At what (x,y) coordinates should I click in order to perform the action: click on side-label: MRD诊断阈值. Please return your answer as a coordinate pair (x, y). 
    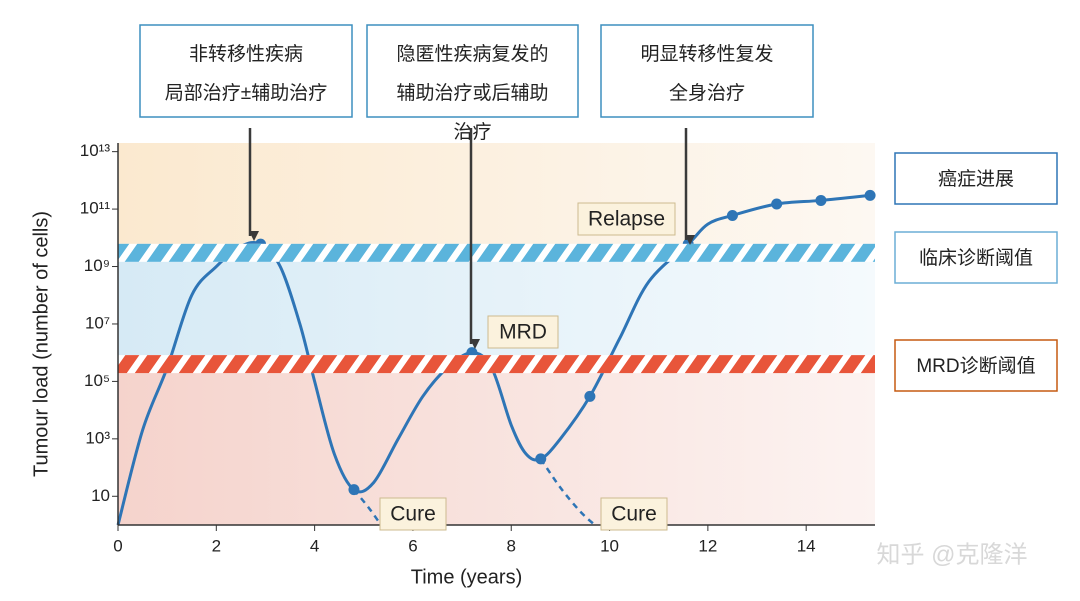
    Looking at the image, I should click on (975, 366).